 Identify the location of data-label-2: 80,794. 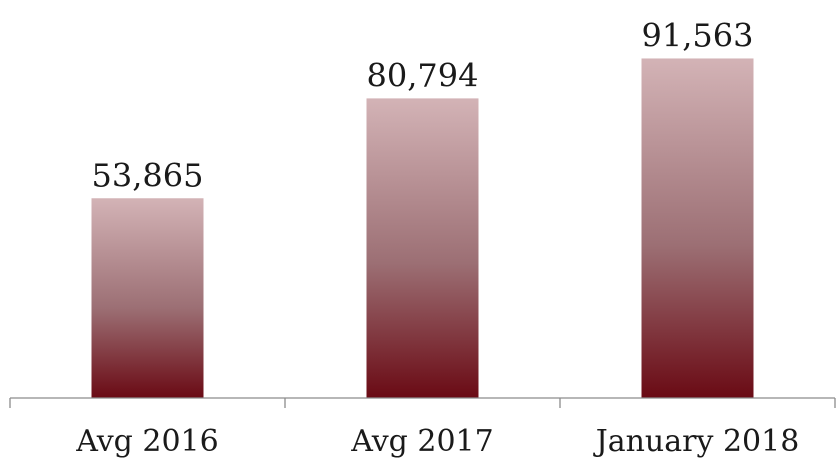
(423, 75).